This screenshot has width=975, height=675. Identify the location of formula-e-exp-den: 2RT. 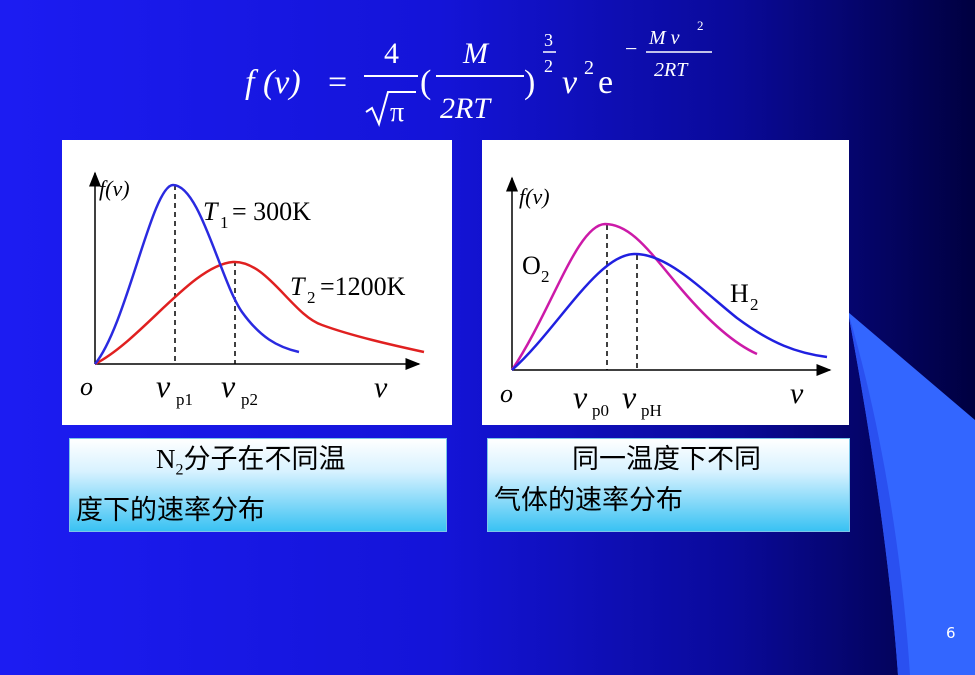
(671, 70).